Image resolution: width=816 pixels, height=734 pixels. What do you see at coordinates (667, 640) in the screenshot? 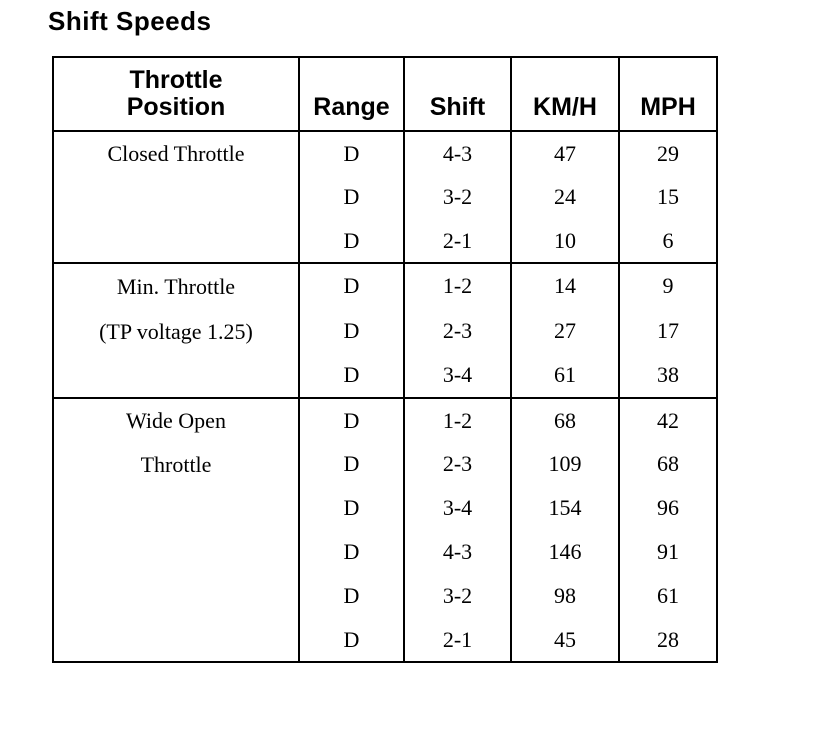
I see `mph-cell: 28` at bounding box center [667, 640].